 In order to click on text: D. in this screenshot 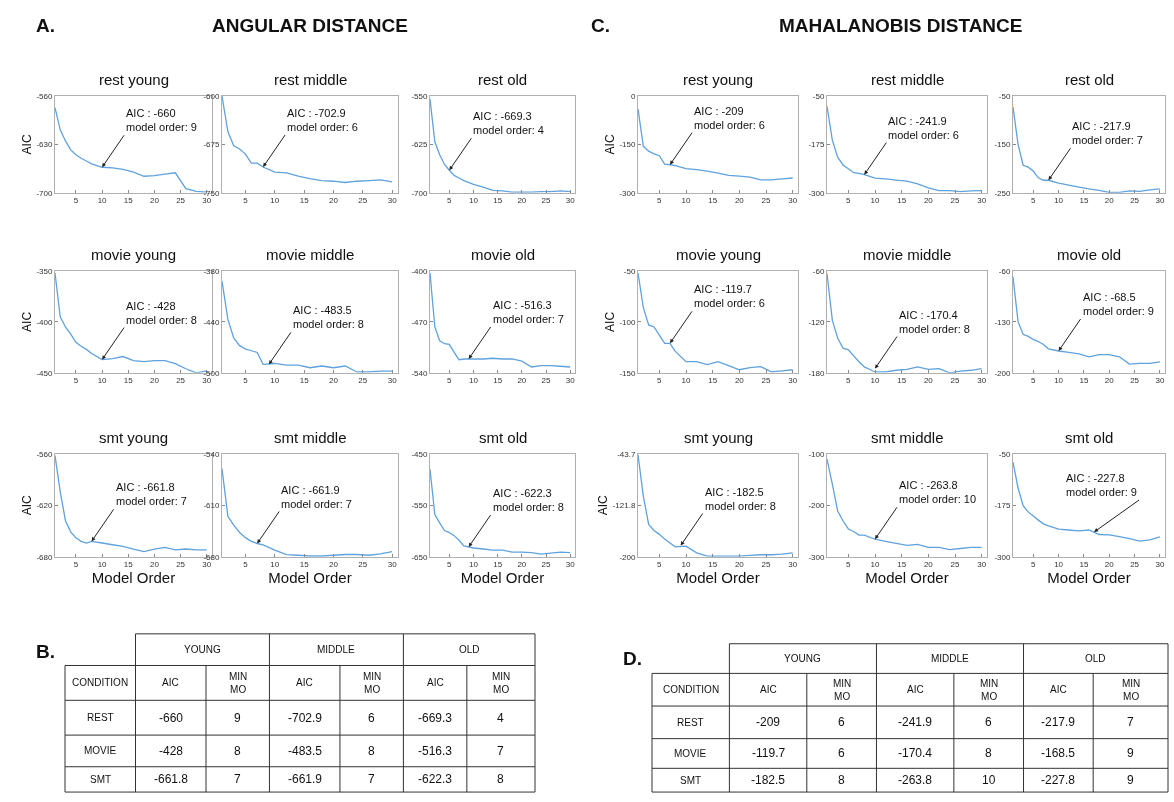, I will do `click(632, 658)`.